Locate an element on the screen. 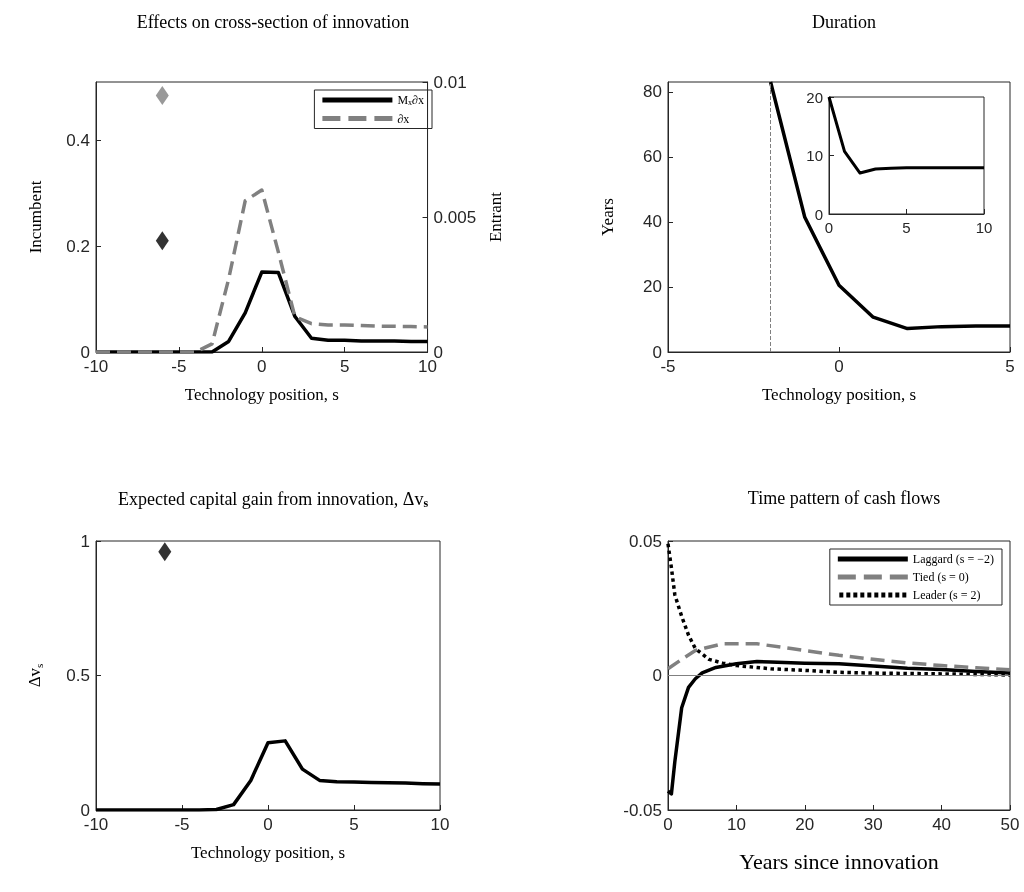  x-tick-label: 30 is located at coordinates (873, 824).